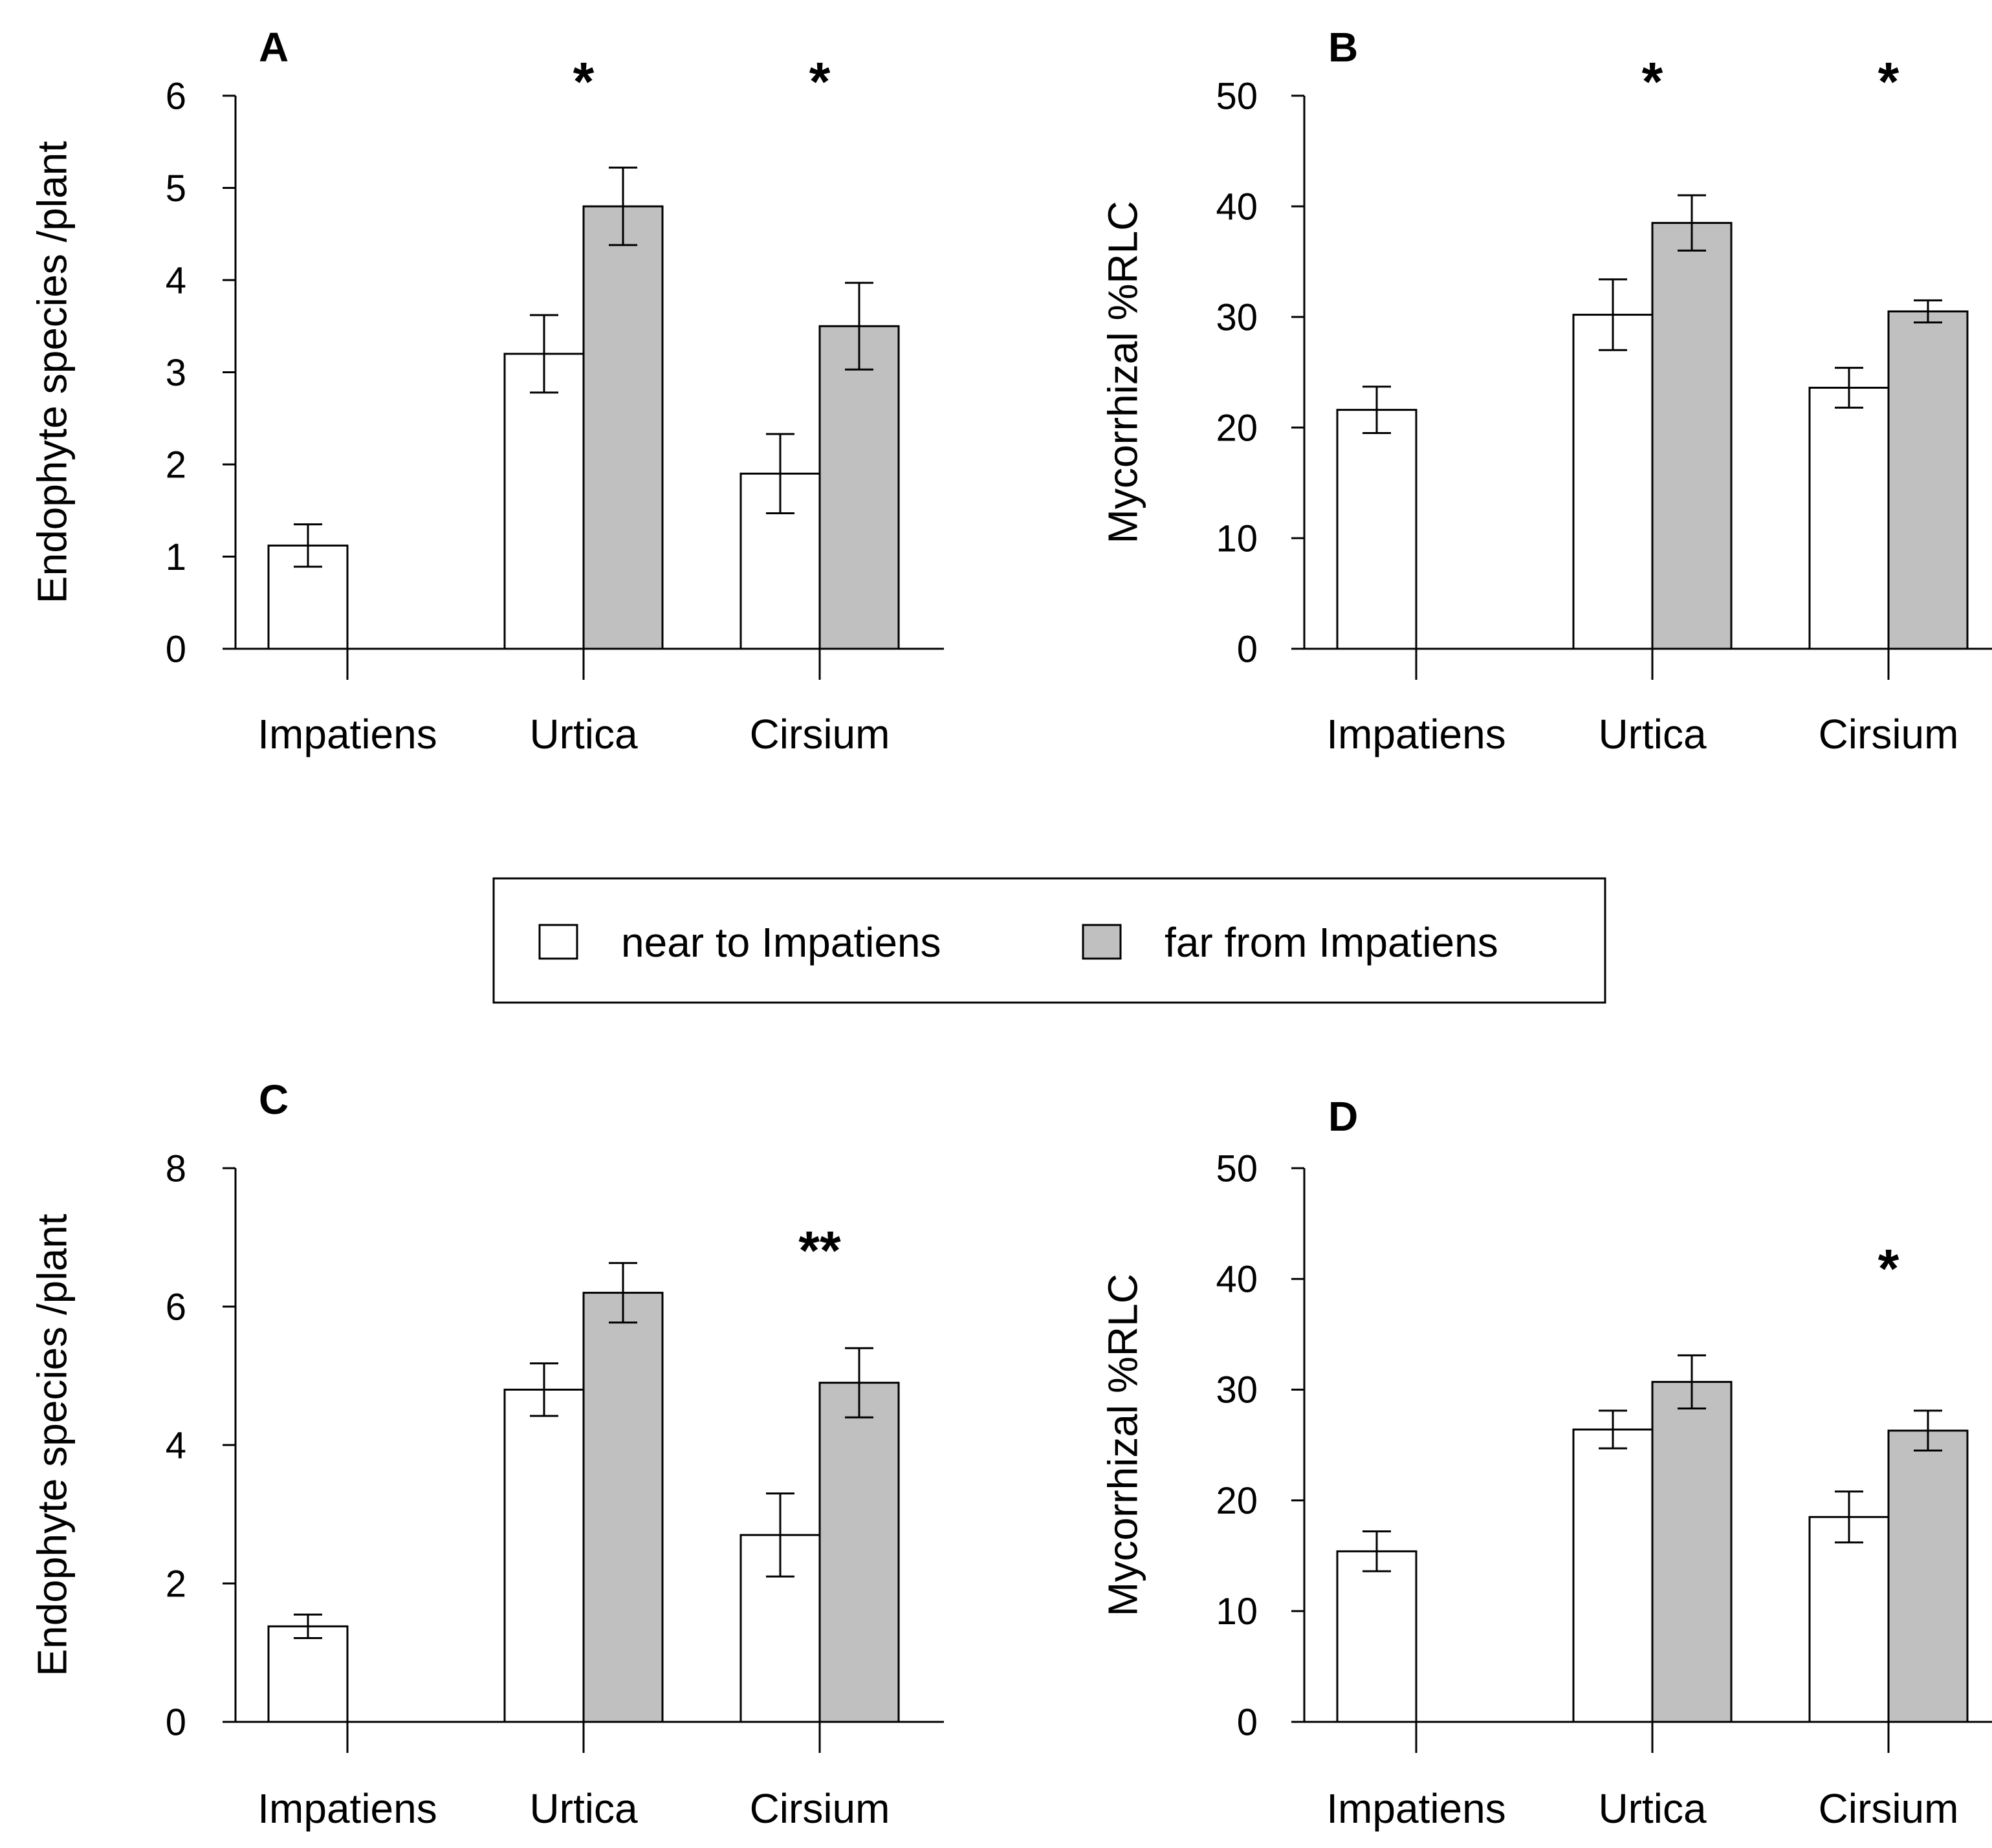 Image resolution: width=1992 pixels, height=1848 pixels. I want to click on legend-swatch-near, so click(558, 942).